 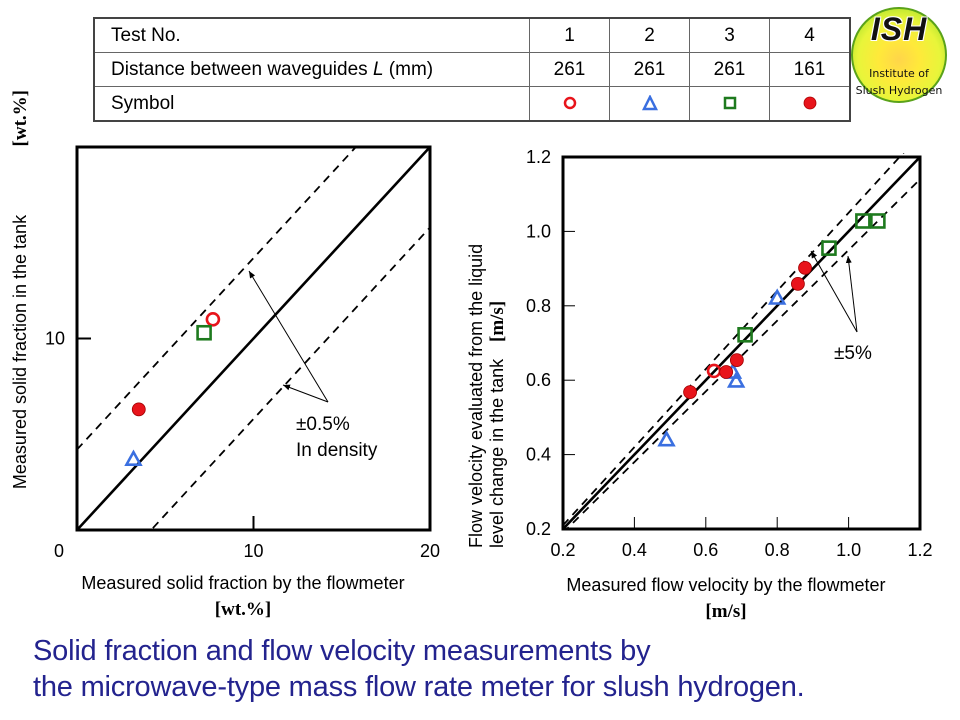 I want to click on test-number-4: 4, so click(x=810, y=35).